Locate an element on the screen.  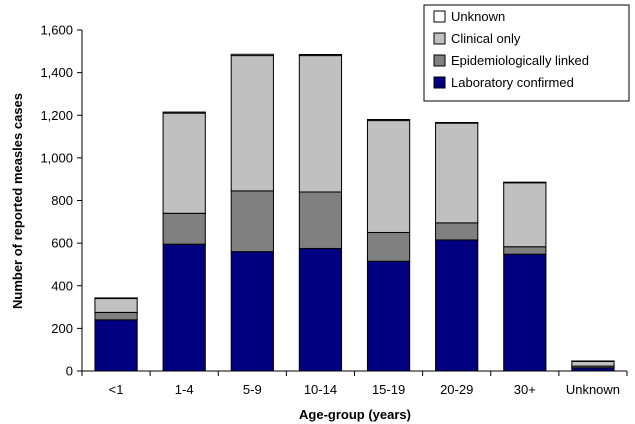
y-axis-ticks: 0 200 400 600 800 1,000 1,200 1,400 1,600 is located at coordinates (61, 201).